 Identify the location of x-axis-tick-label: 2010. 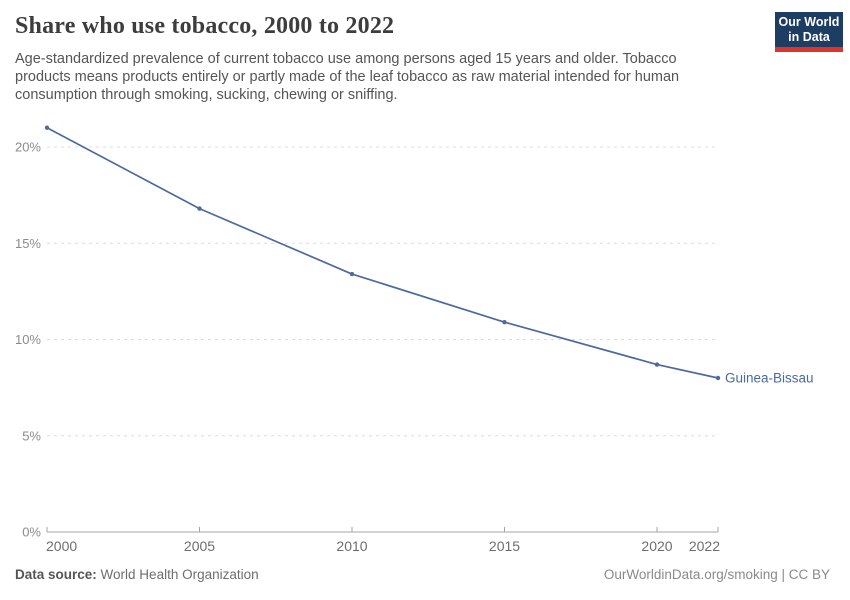
(351, 546).